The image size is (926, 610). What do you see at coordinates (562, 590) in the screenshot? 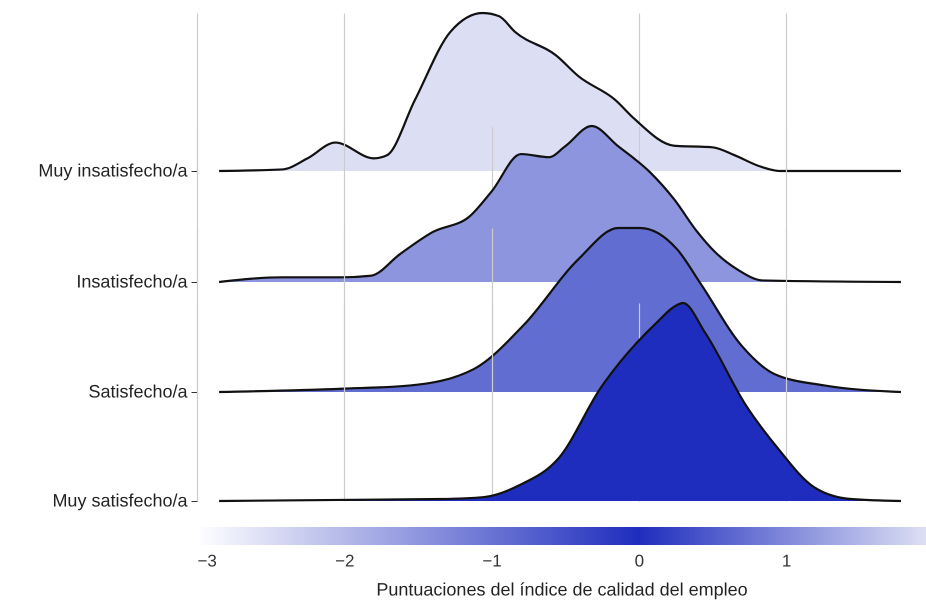
I see `x-axis-title: Puntuaciones del índice de calidad del empleo` at bounding box center [562, 590].